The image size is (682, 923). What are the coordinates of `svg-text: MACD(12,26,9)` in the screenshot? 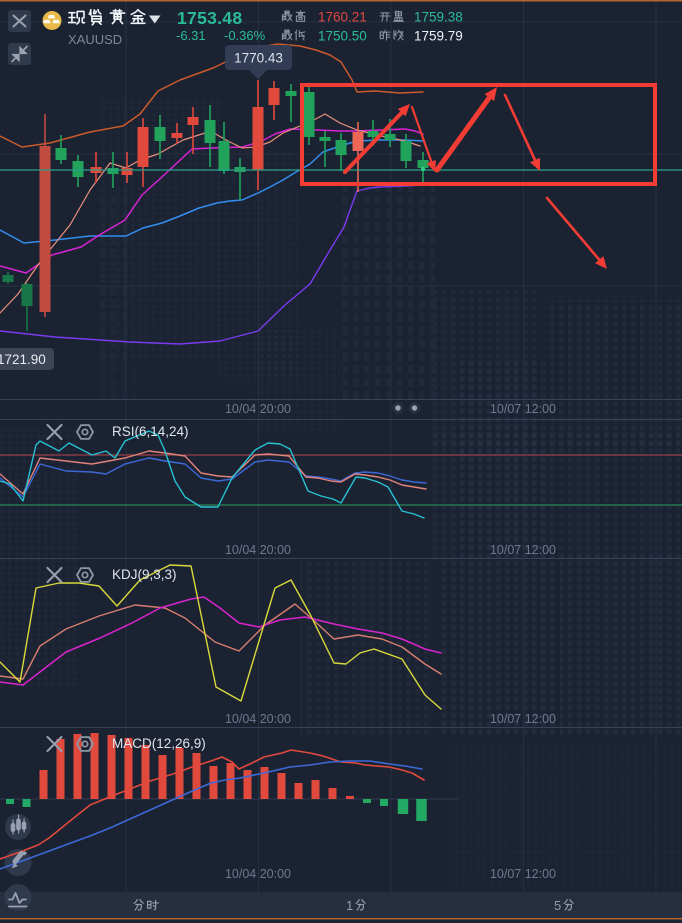 It's located at (159, 743).